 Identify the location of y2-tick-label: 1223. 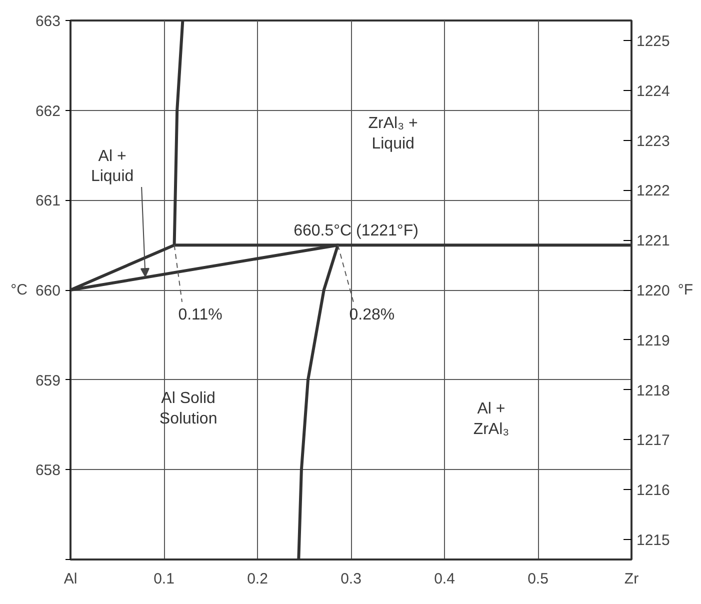
(653, 141).